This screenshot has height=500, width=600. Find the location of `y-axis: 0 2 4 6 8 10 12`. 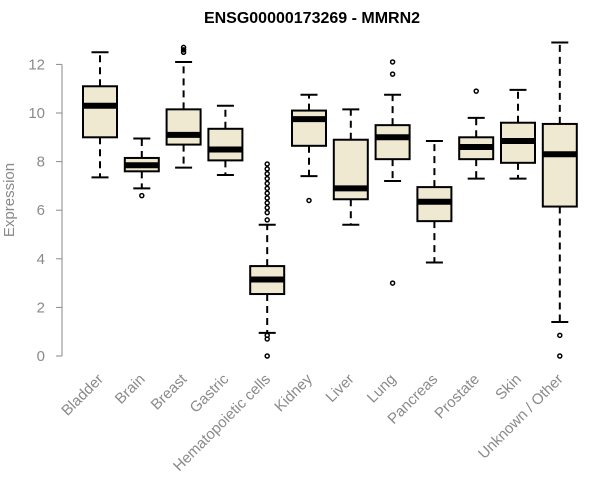

y-axis: 0 2 4 6 8 10 12 is located at coordinates (45, 210).